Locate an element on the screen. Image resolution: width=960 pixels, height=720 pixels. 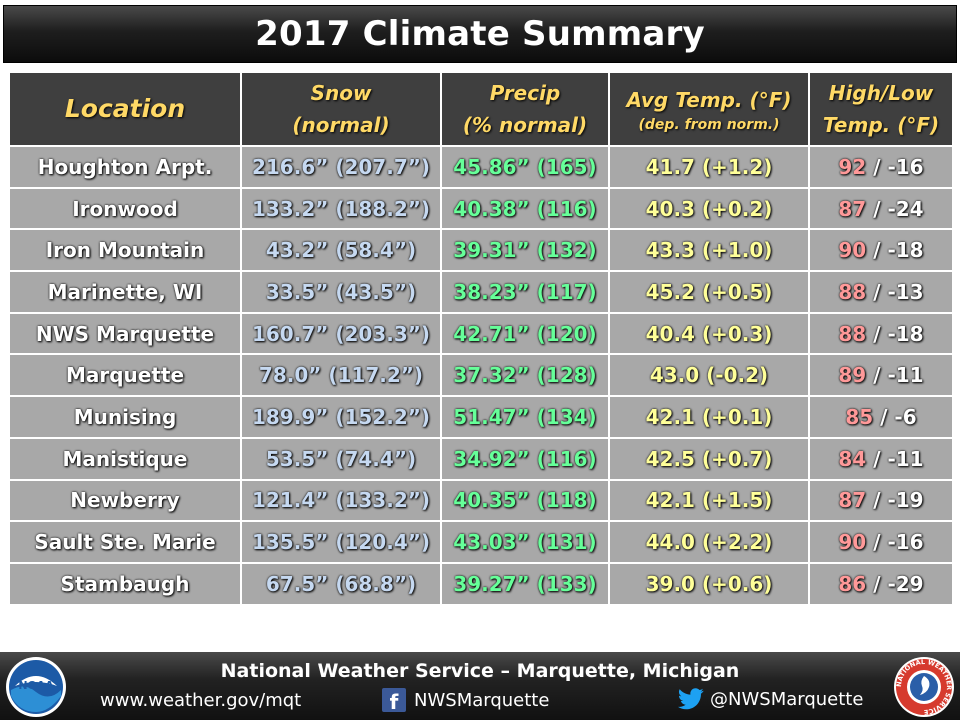
cell-location: Sault Ste. Marie is located at coordinates (125, 542).